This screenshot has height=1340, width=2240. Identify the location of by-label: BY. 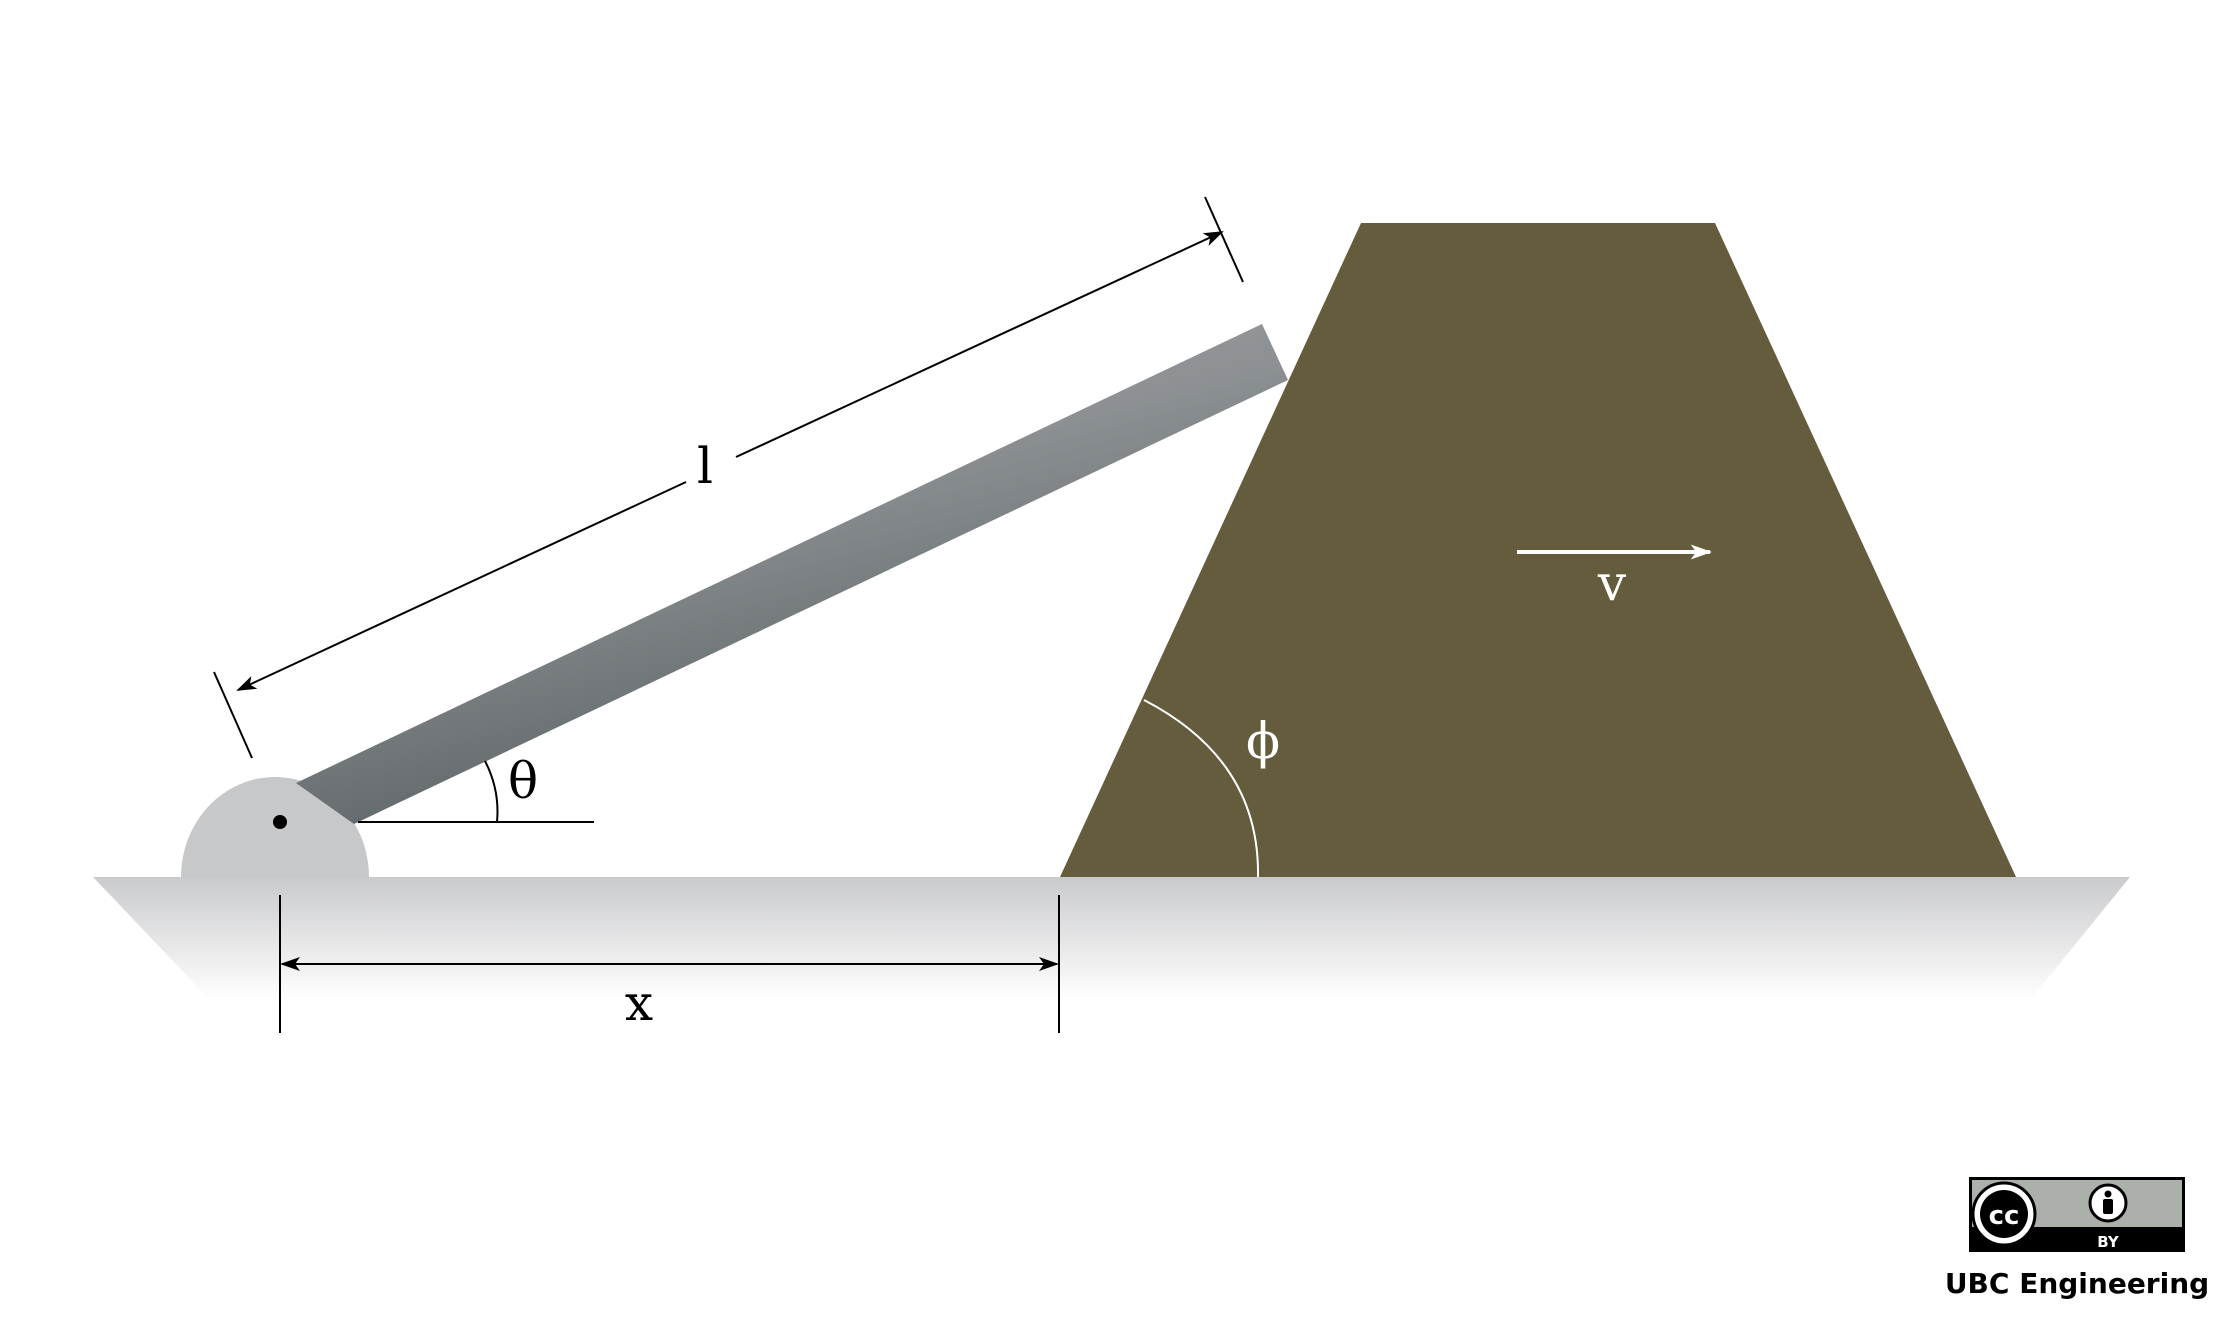
(2108, 1242).